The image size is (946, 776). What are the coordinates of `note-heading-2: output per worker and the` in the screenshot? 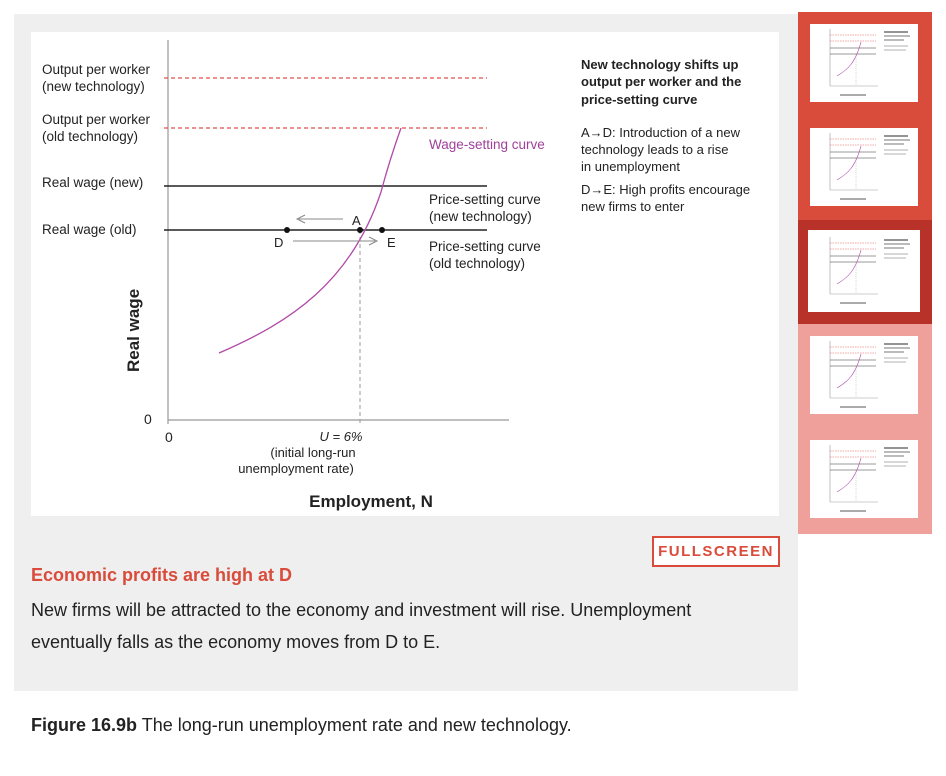 It's located at (661, 81).